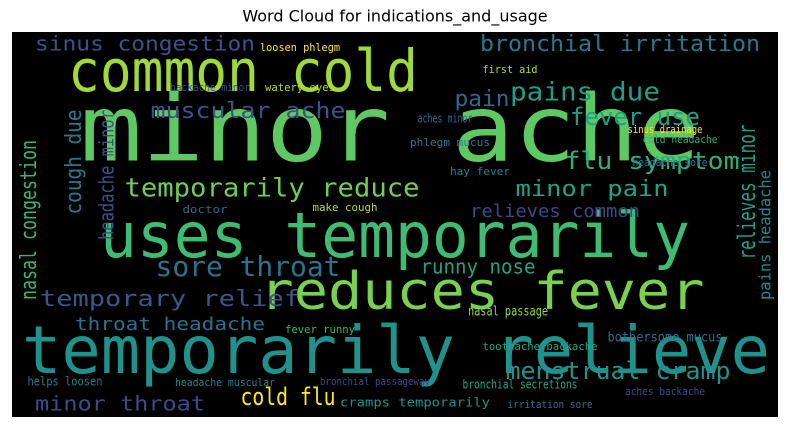  What do you see at coordinates (29, 220) in the screenshot?
I see `word: nasal congestion` at bounding box center [29, 220].